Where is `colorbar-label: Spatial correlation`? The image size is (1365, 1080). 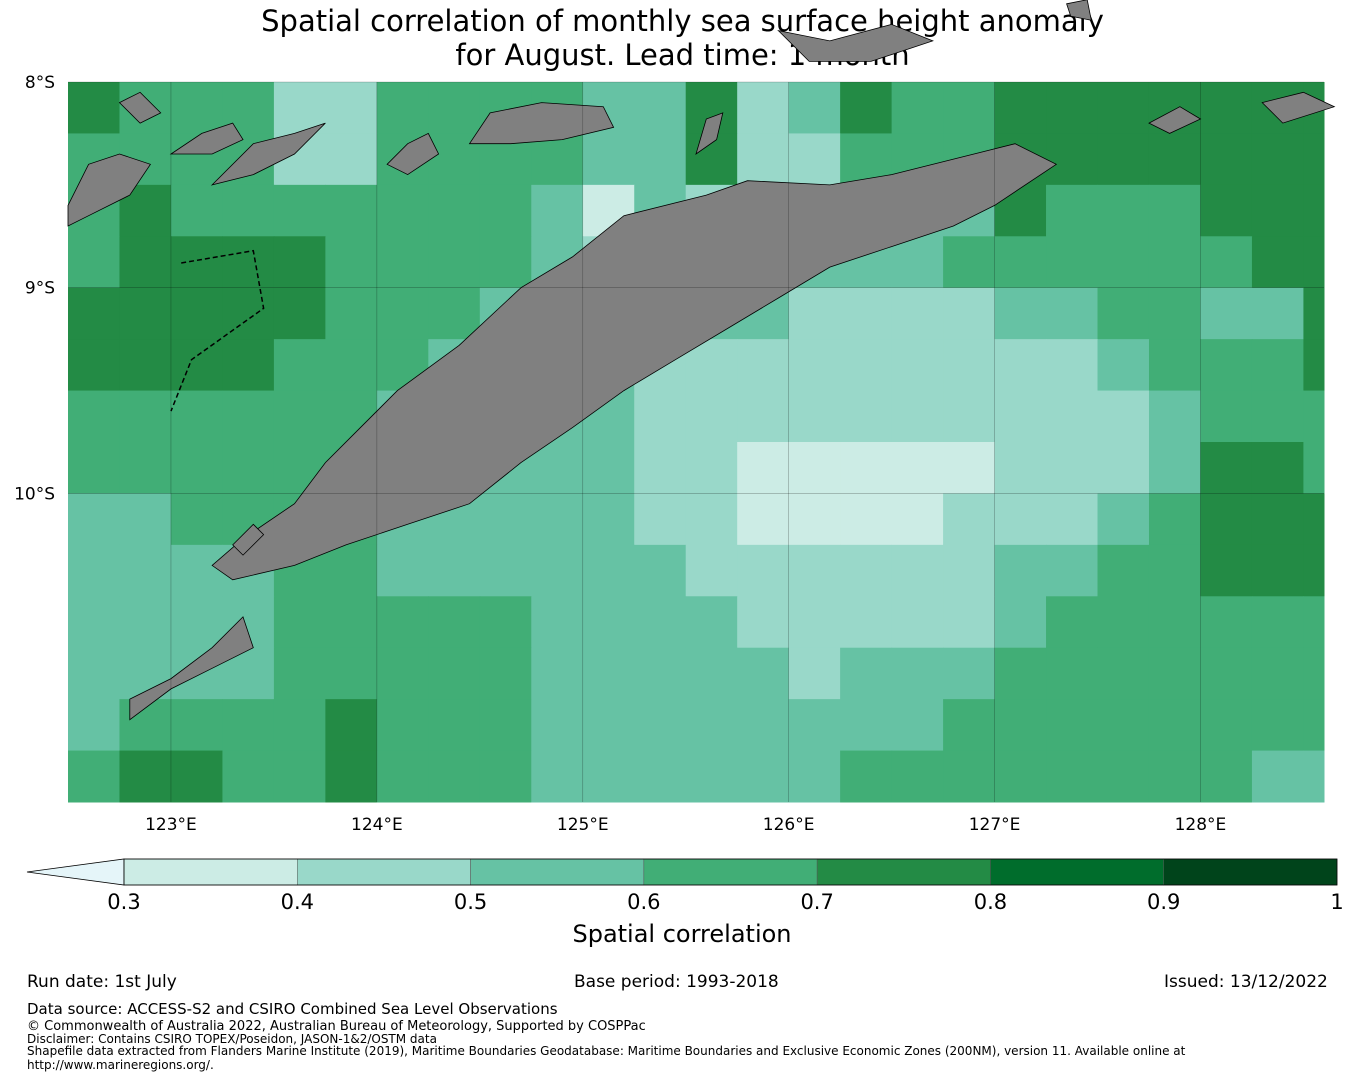 colorbar-label: Spatial correlation is located at coordinates (681, 934).